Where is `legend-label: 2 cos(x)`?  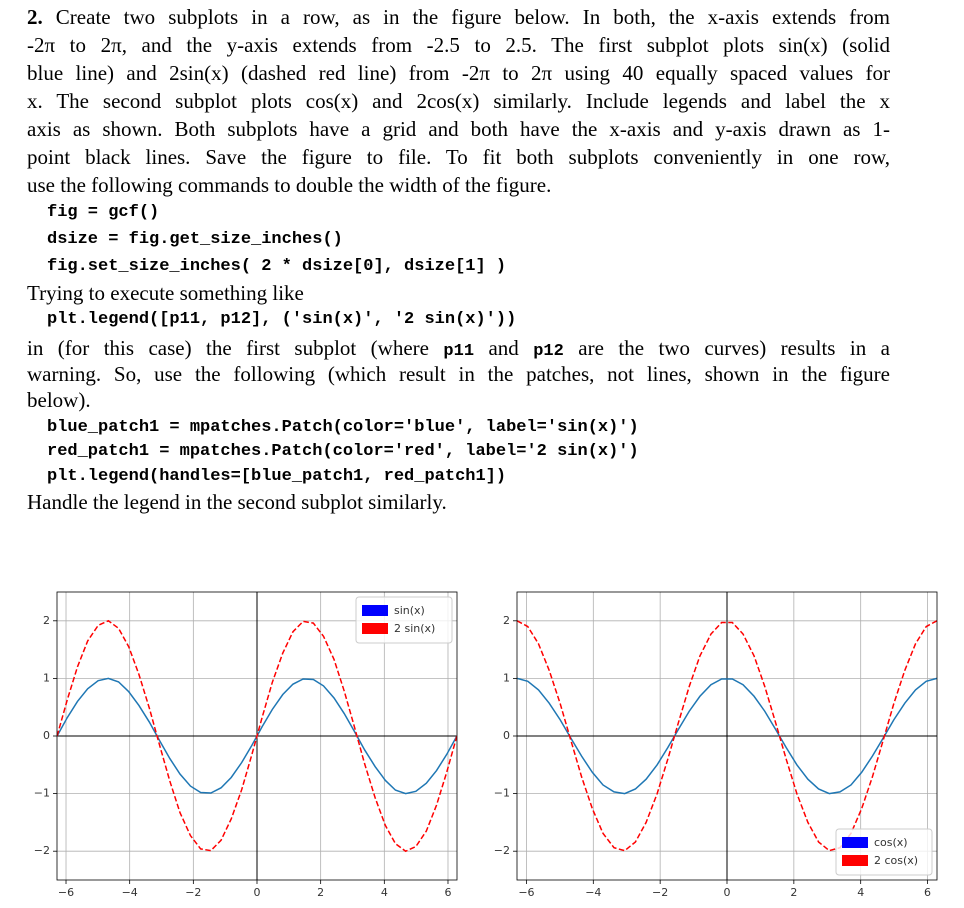 legend-label: 2 cos(x) is located at coordinates (896, 860).